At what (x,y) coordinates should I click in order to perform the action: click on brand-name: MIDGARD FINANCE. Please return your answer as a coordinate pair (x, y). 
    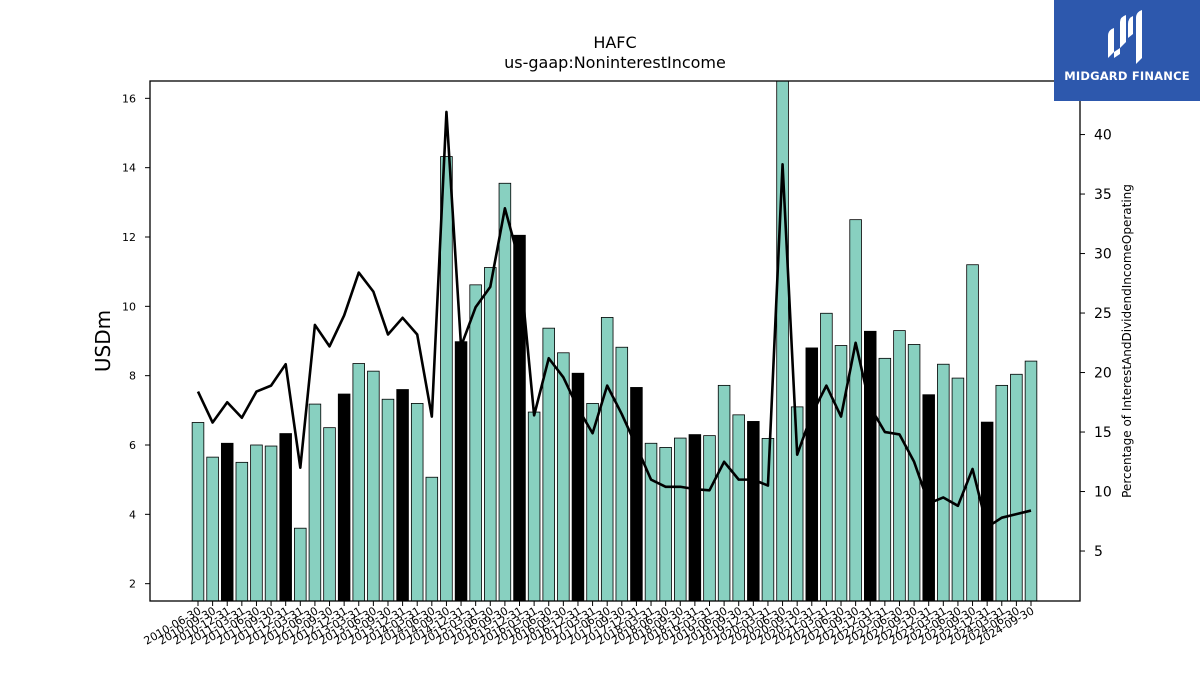
    Looking at the image, I should click on (1127, 76).